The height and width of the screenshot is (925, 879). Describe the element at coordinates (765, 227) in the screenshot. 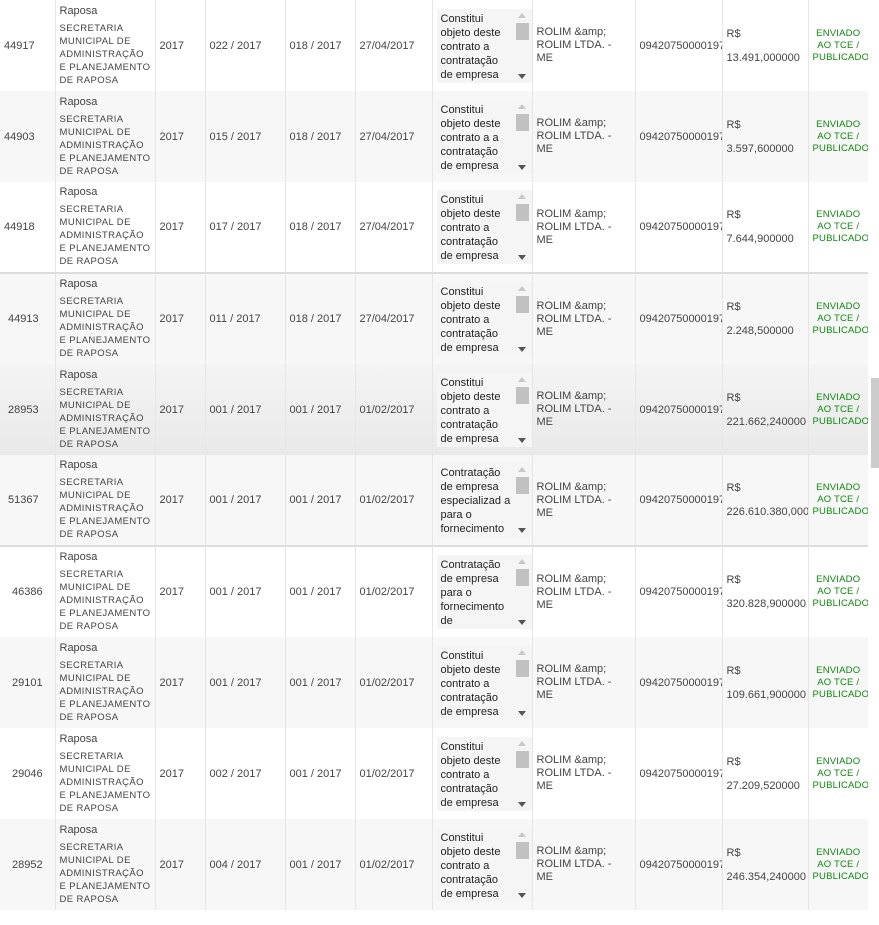

I see `valor-cell: R$ 7.644,900000` at that location.